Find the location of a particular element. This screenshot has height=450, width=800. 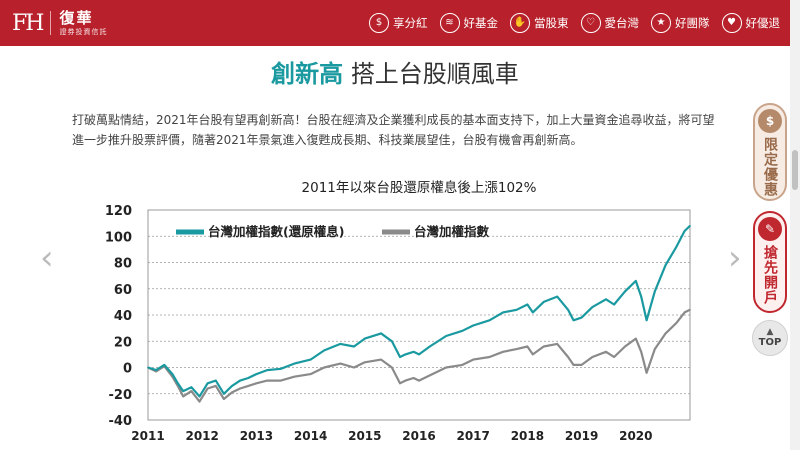

open-account-label: 搶先開戶 is located at coordinates (770, 275).